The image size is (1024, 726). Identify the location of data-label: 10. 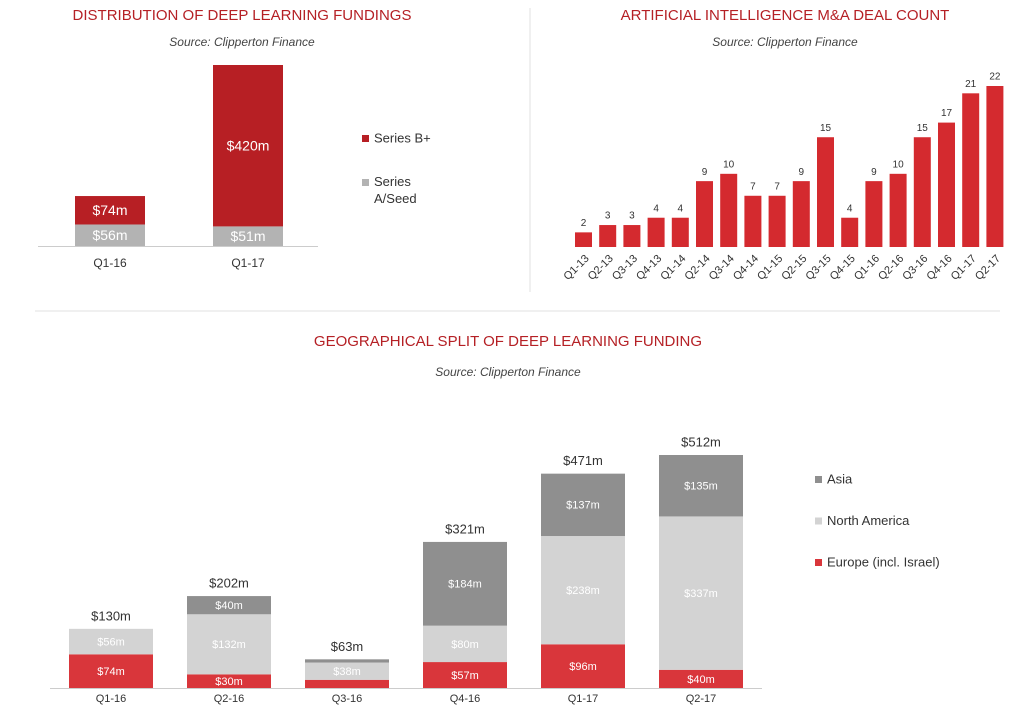
(899, 164).